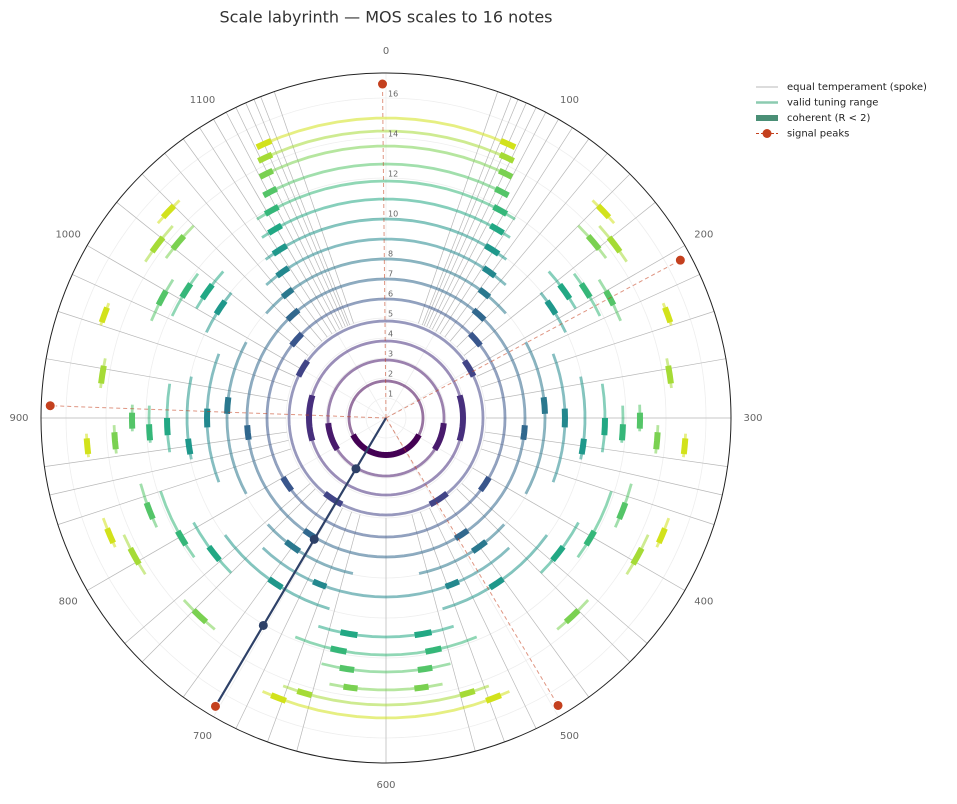  I want to click on theta-tick-label: 500, so click(569, 736).